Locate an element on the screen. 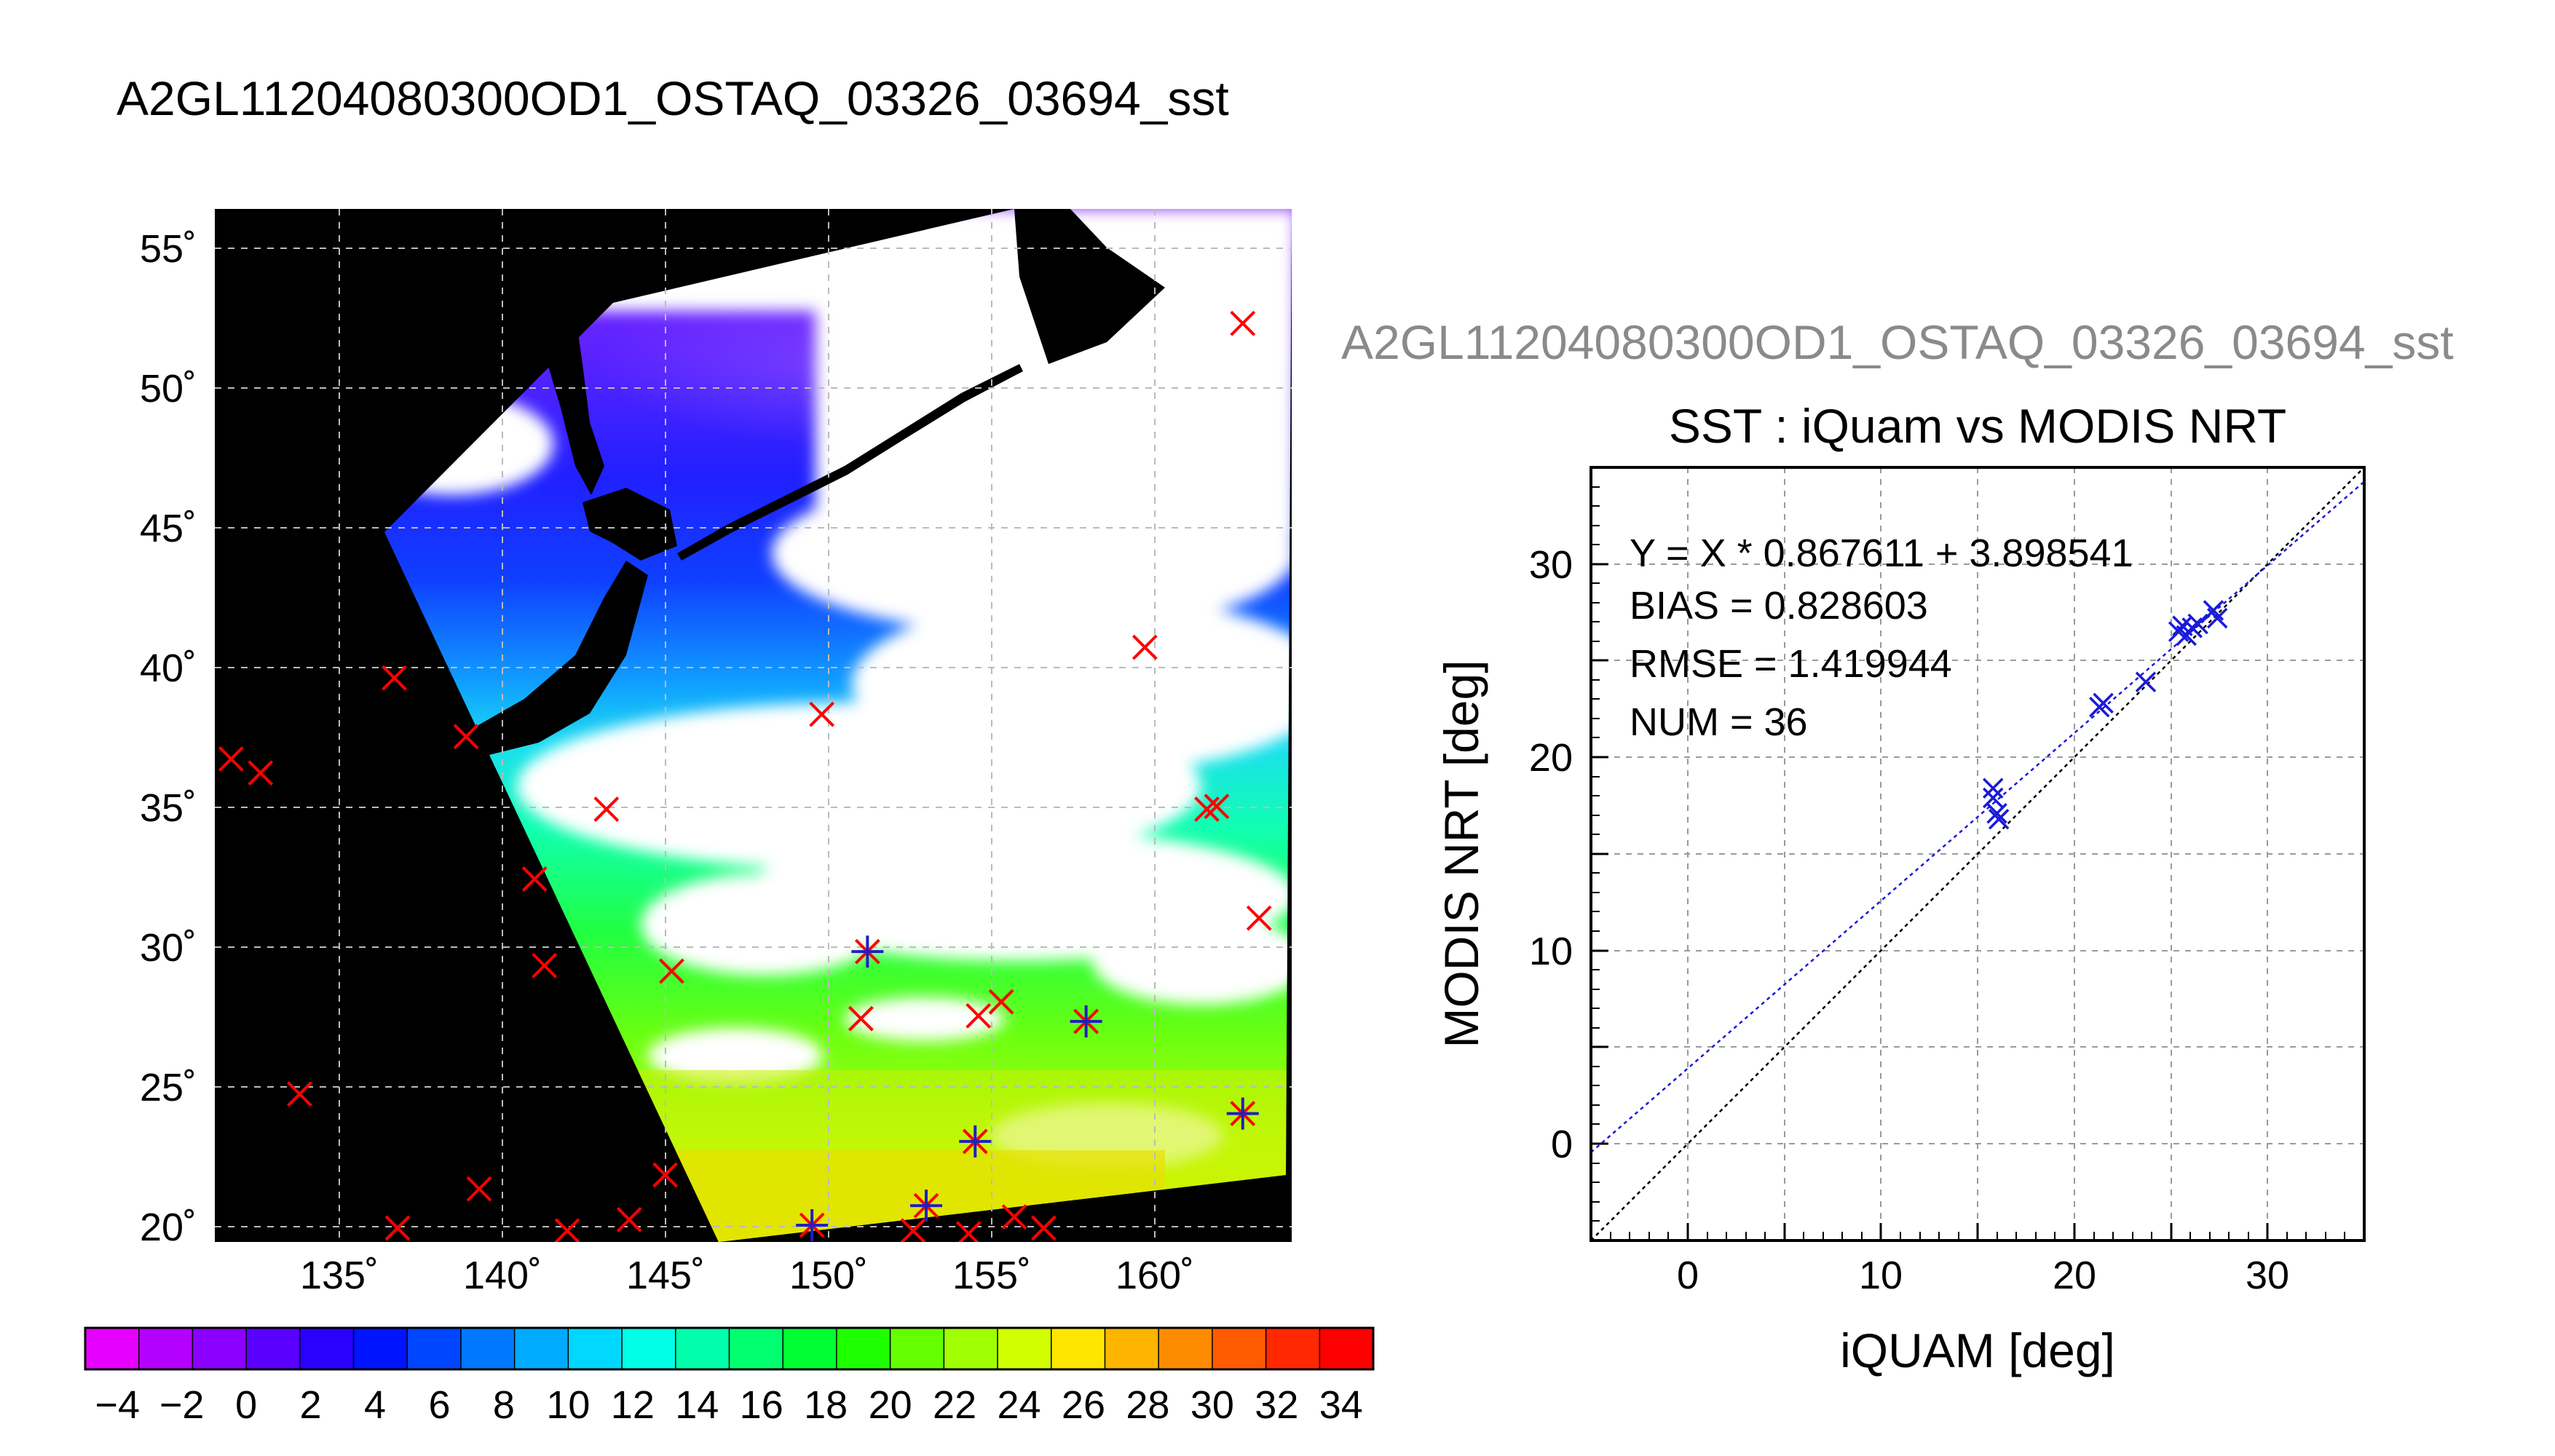 The width and height of the screenshot is (2555, 1456). kamchatka is located at coordinates (1089, 286).